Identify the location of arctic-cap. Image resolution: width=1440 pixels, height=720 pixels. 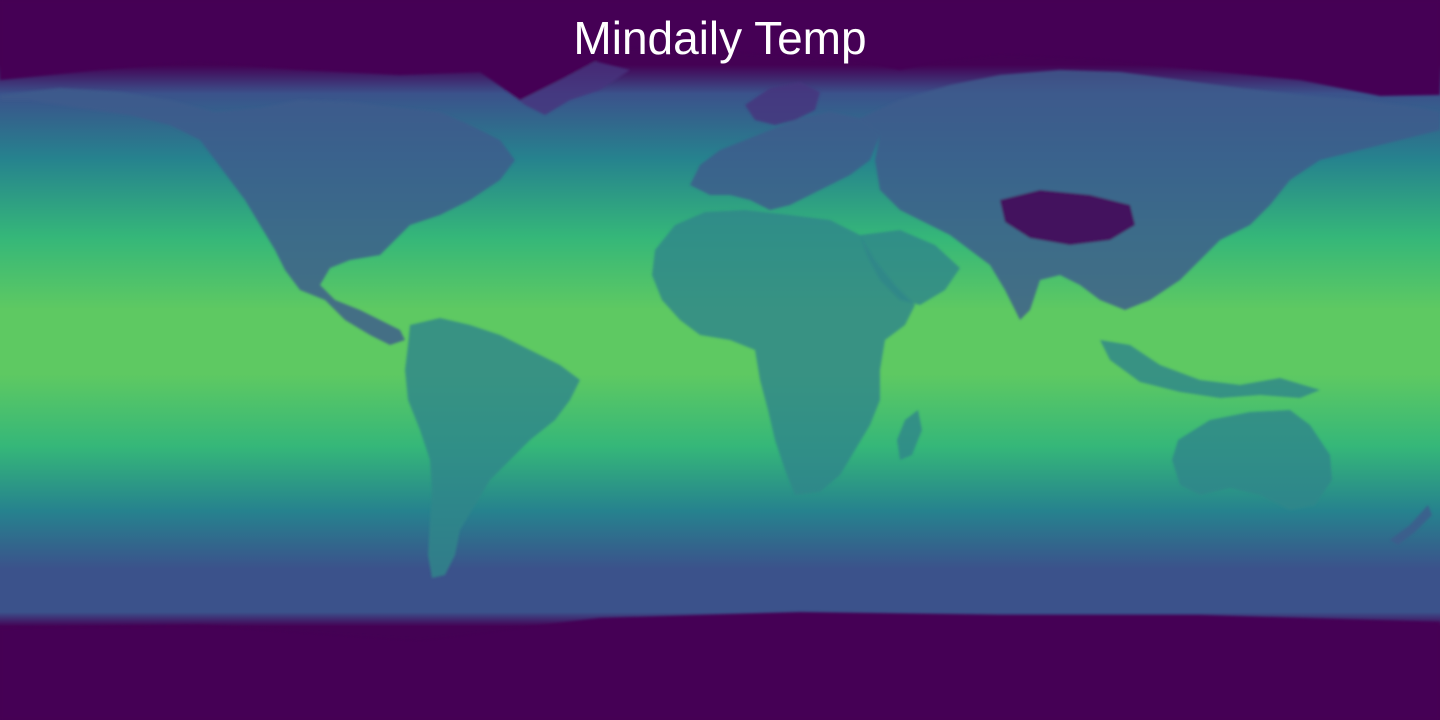
(720, 50).